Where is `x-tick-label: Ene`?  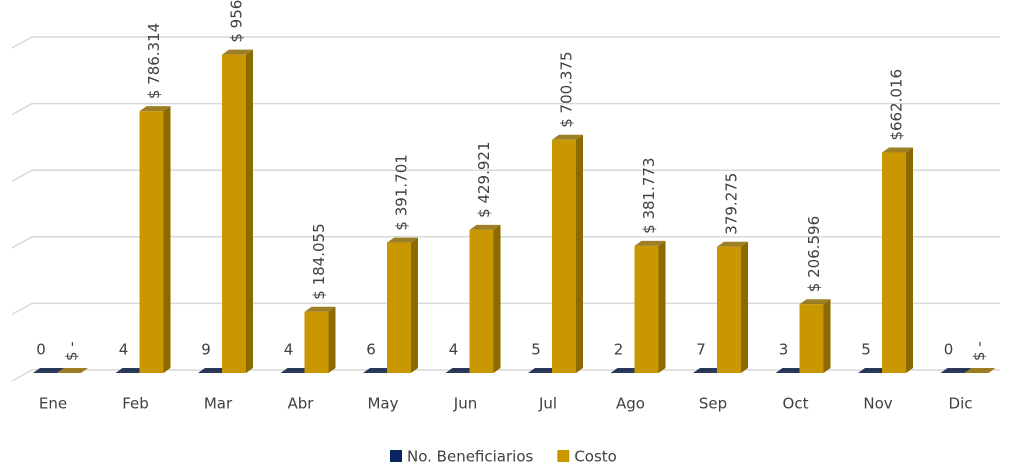 x-tick-label: Ene is located at coordinates (53, 404).